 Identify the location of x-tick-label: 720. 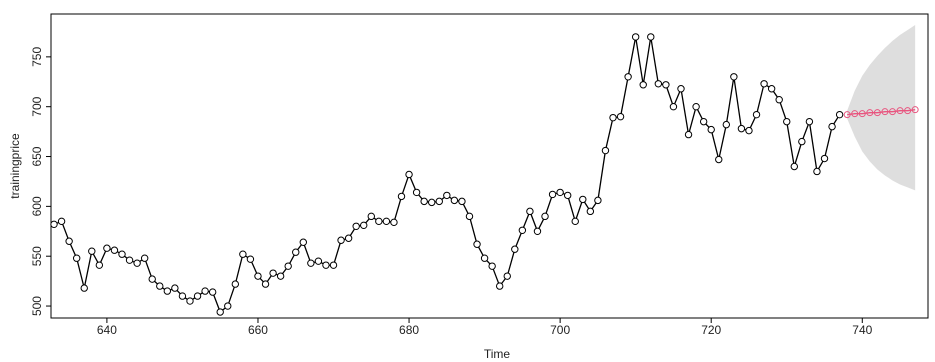
(711, 330).